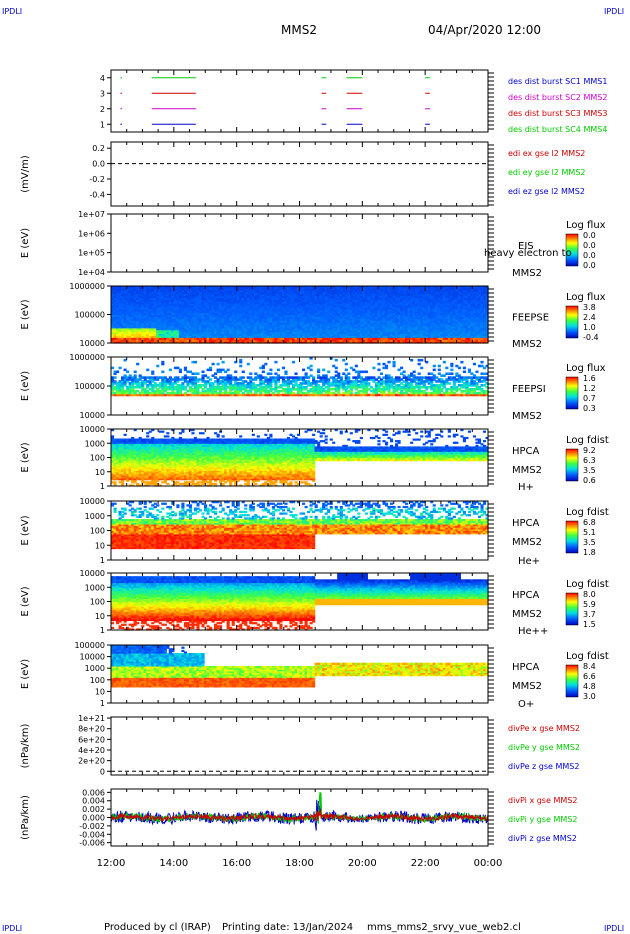  Describe the element at coordinates (589, 327) in the screenshot. I see `colorbar-tick-label: 1.0` at that location.